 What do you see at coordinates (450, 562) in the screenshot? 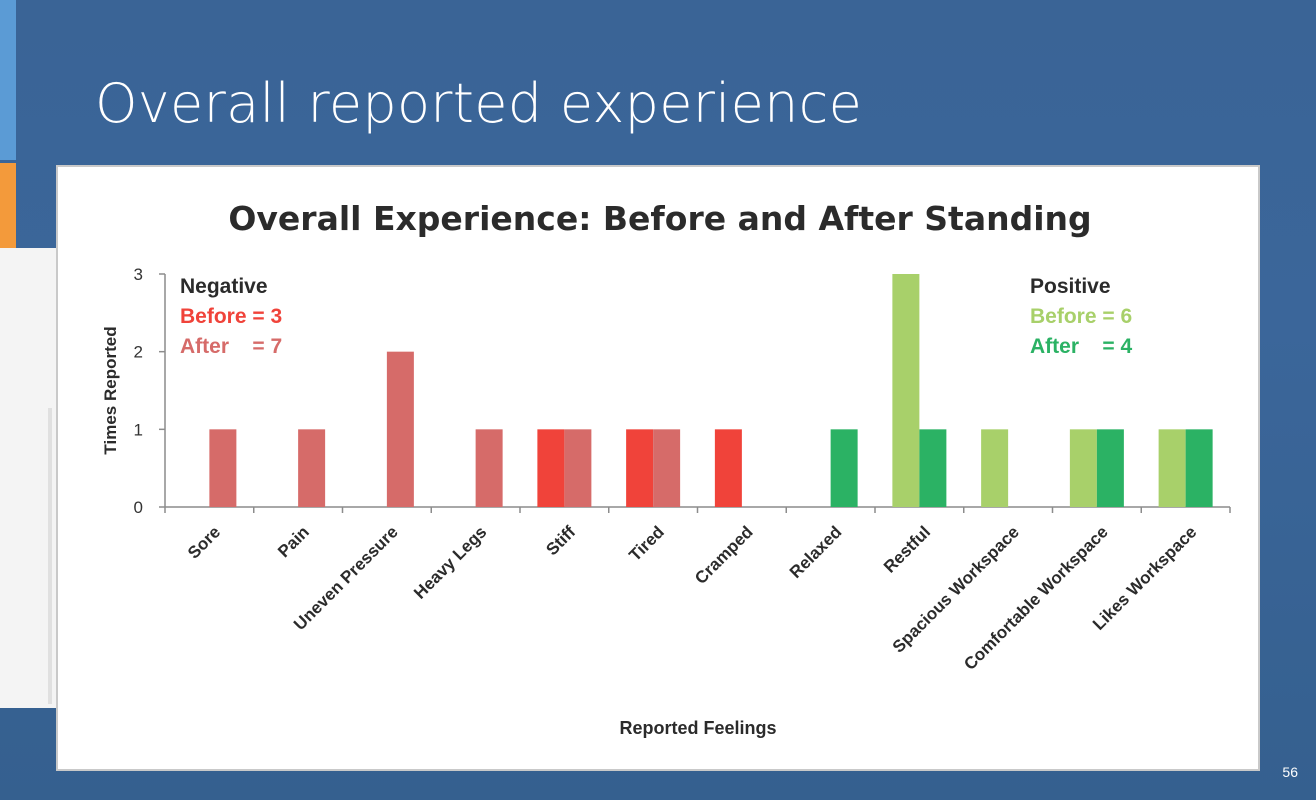
I see `x-tick-label: Heavy Legs` at bounding box center [450, 562].